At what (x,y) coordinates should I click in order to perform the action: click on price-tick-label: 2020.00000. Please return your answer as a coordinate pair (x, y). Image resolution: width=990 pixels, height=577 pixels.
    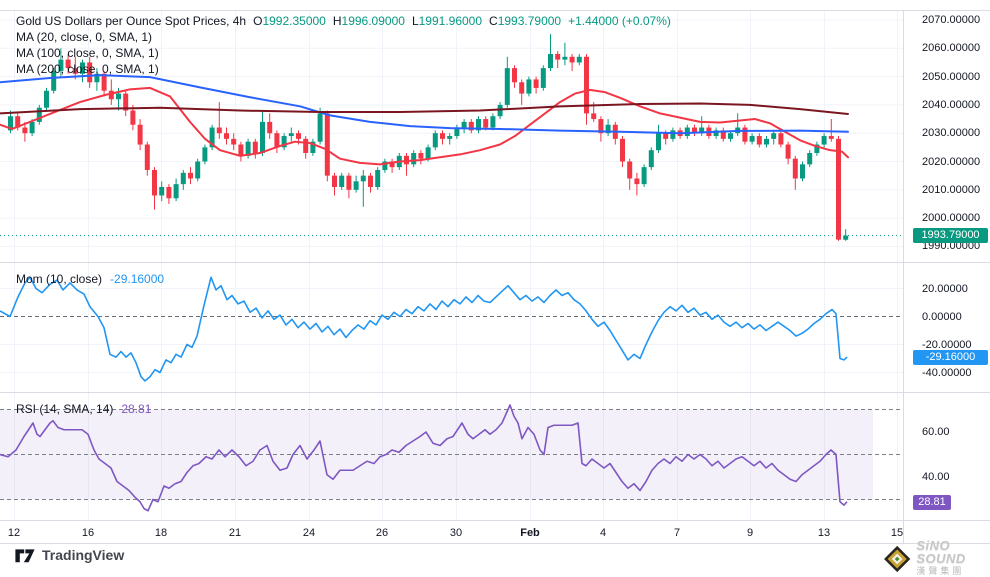
    Looking at the image, I should click on (951, 161).